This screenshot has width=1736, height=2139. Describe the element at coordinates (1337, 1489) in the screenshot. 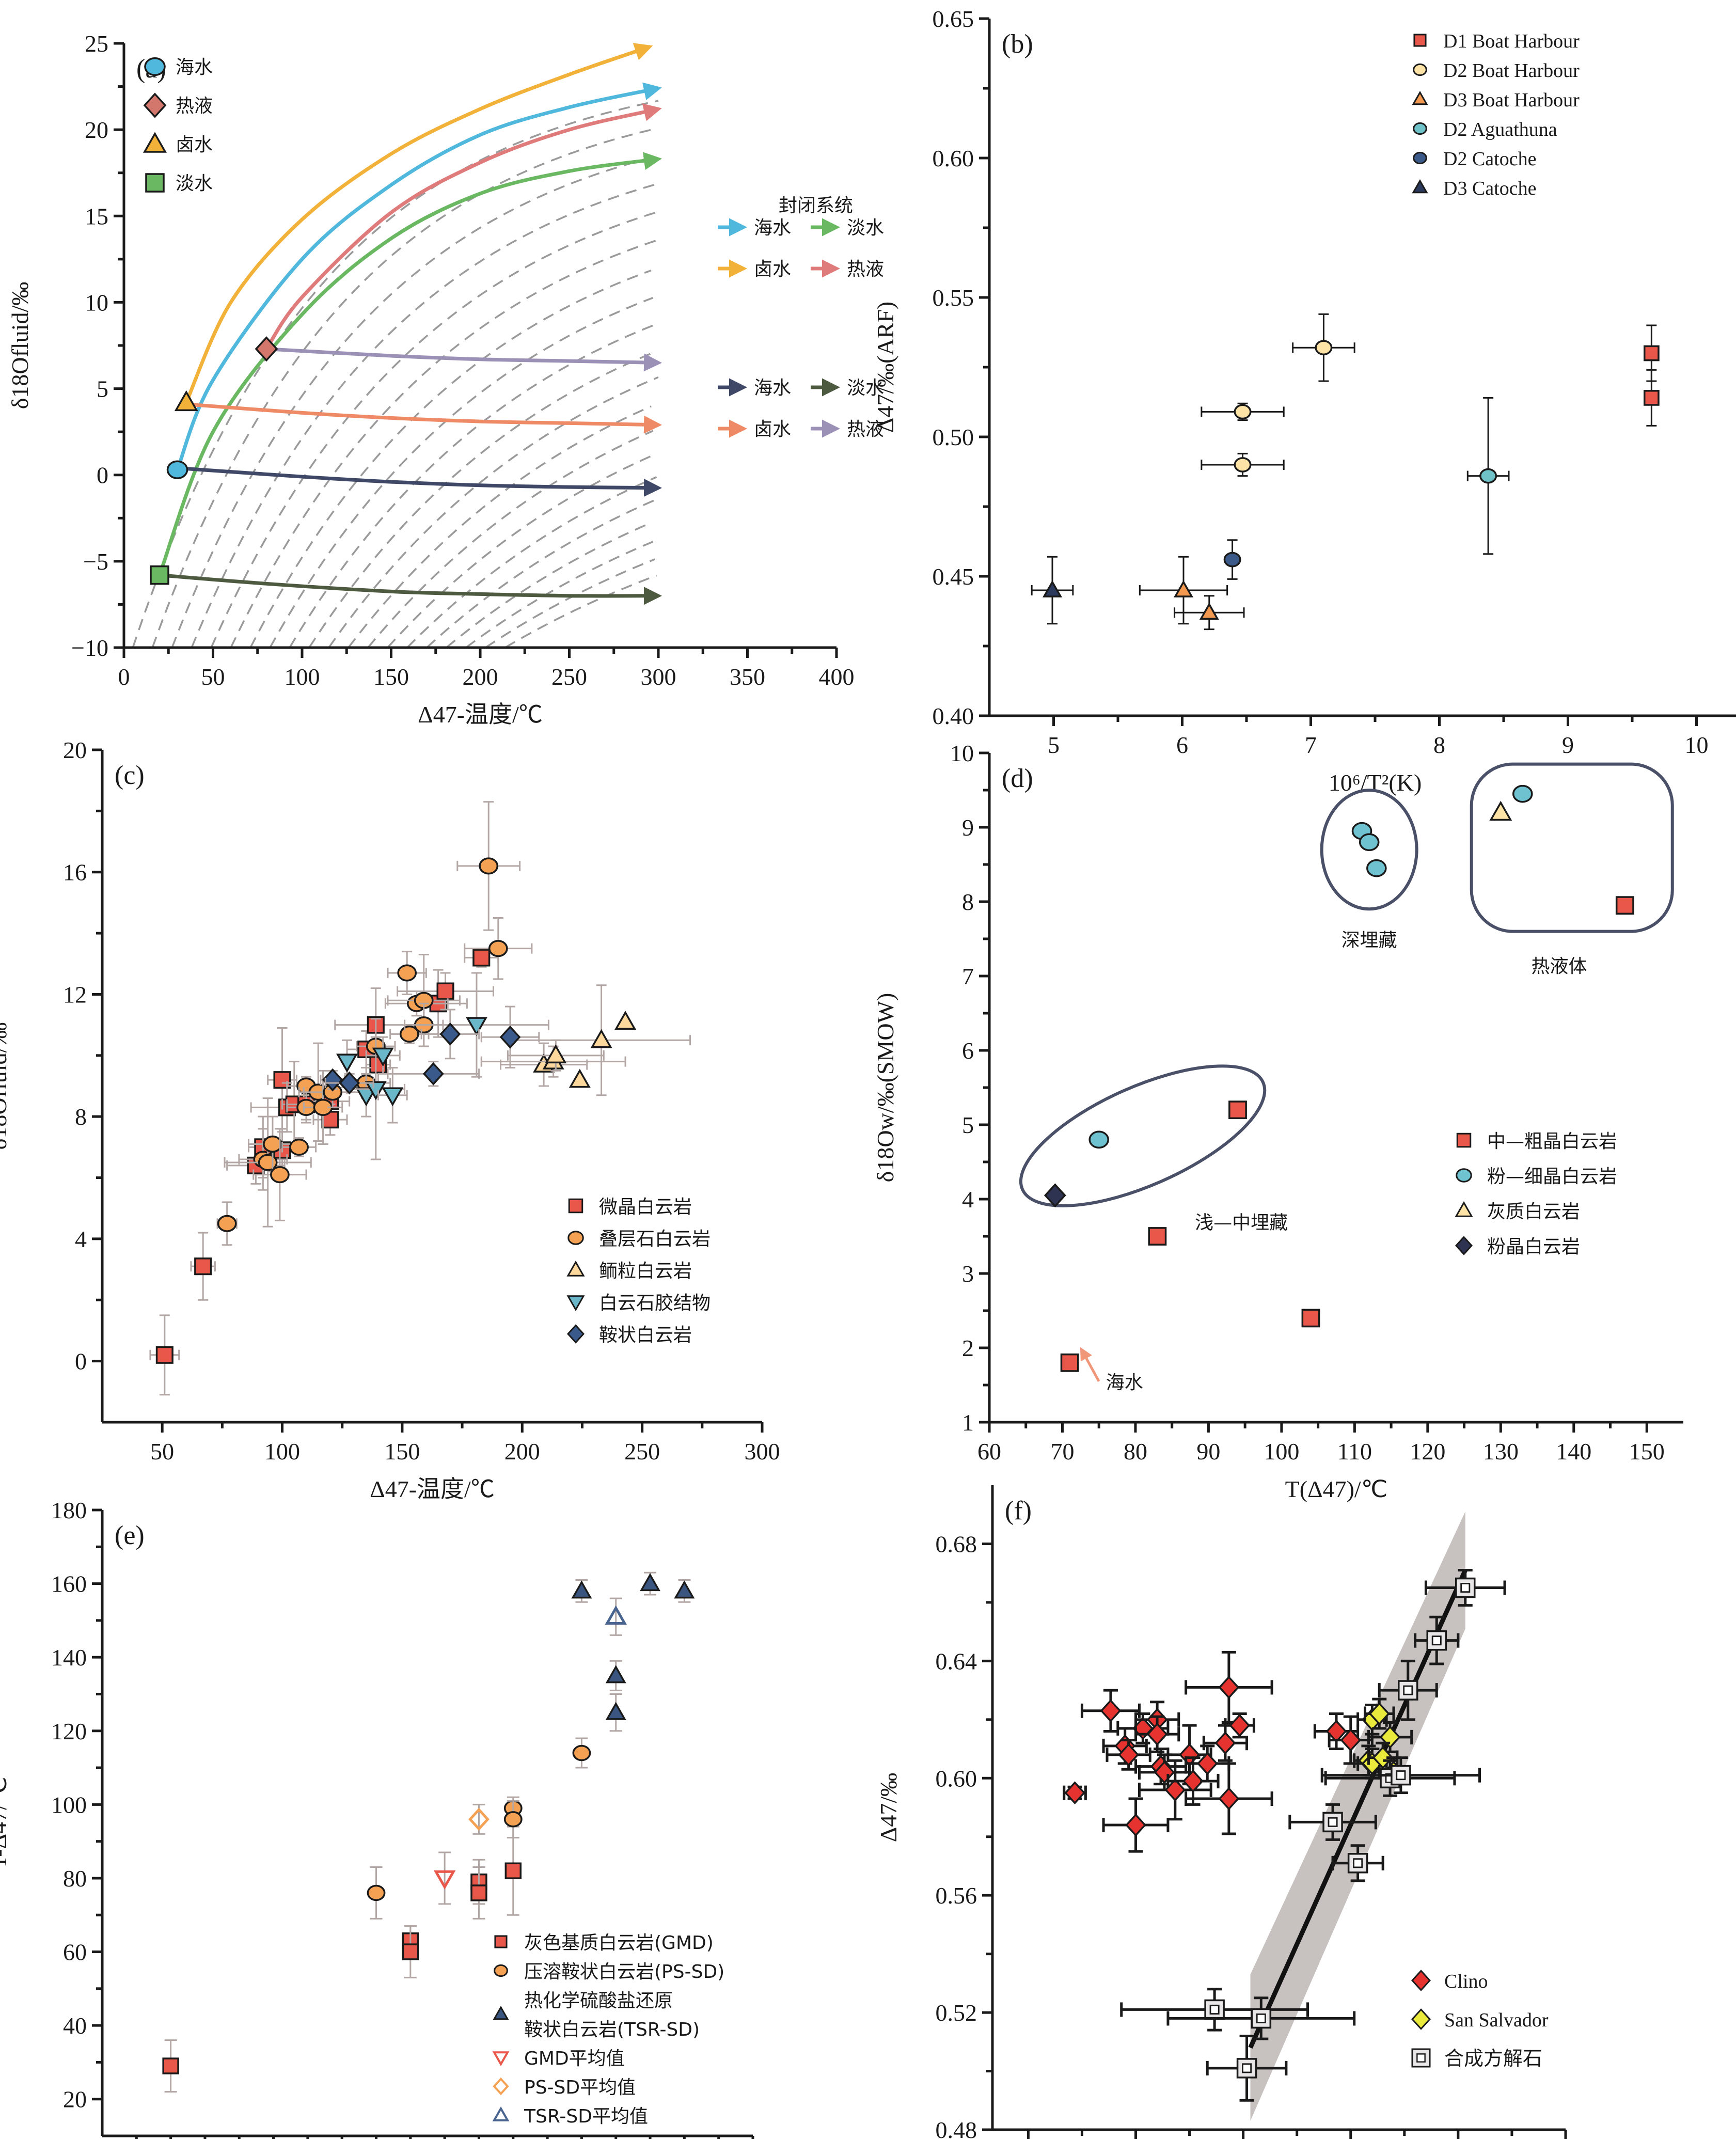

I see `x-axis-title: T(Δ47)/℃` at that location.